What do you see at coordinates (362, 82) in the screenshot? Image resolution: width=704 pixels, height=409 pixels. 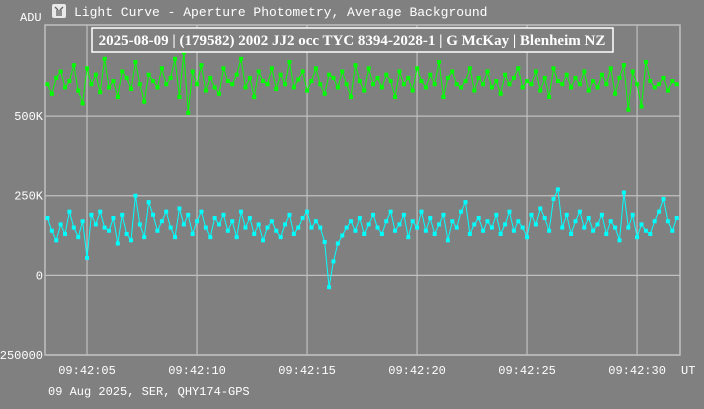 I see `series-comparison` at bounding box center [362, 82].